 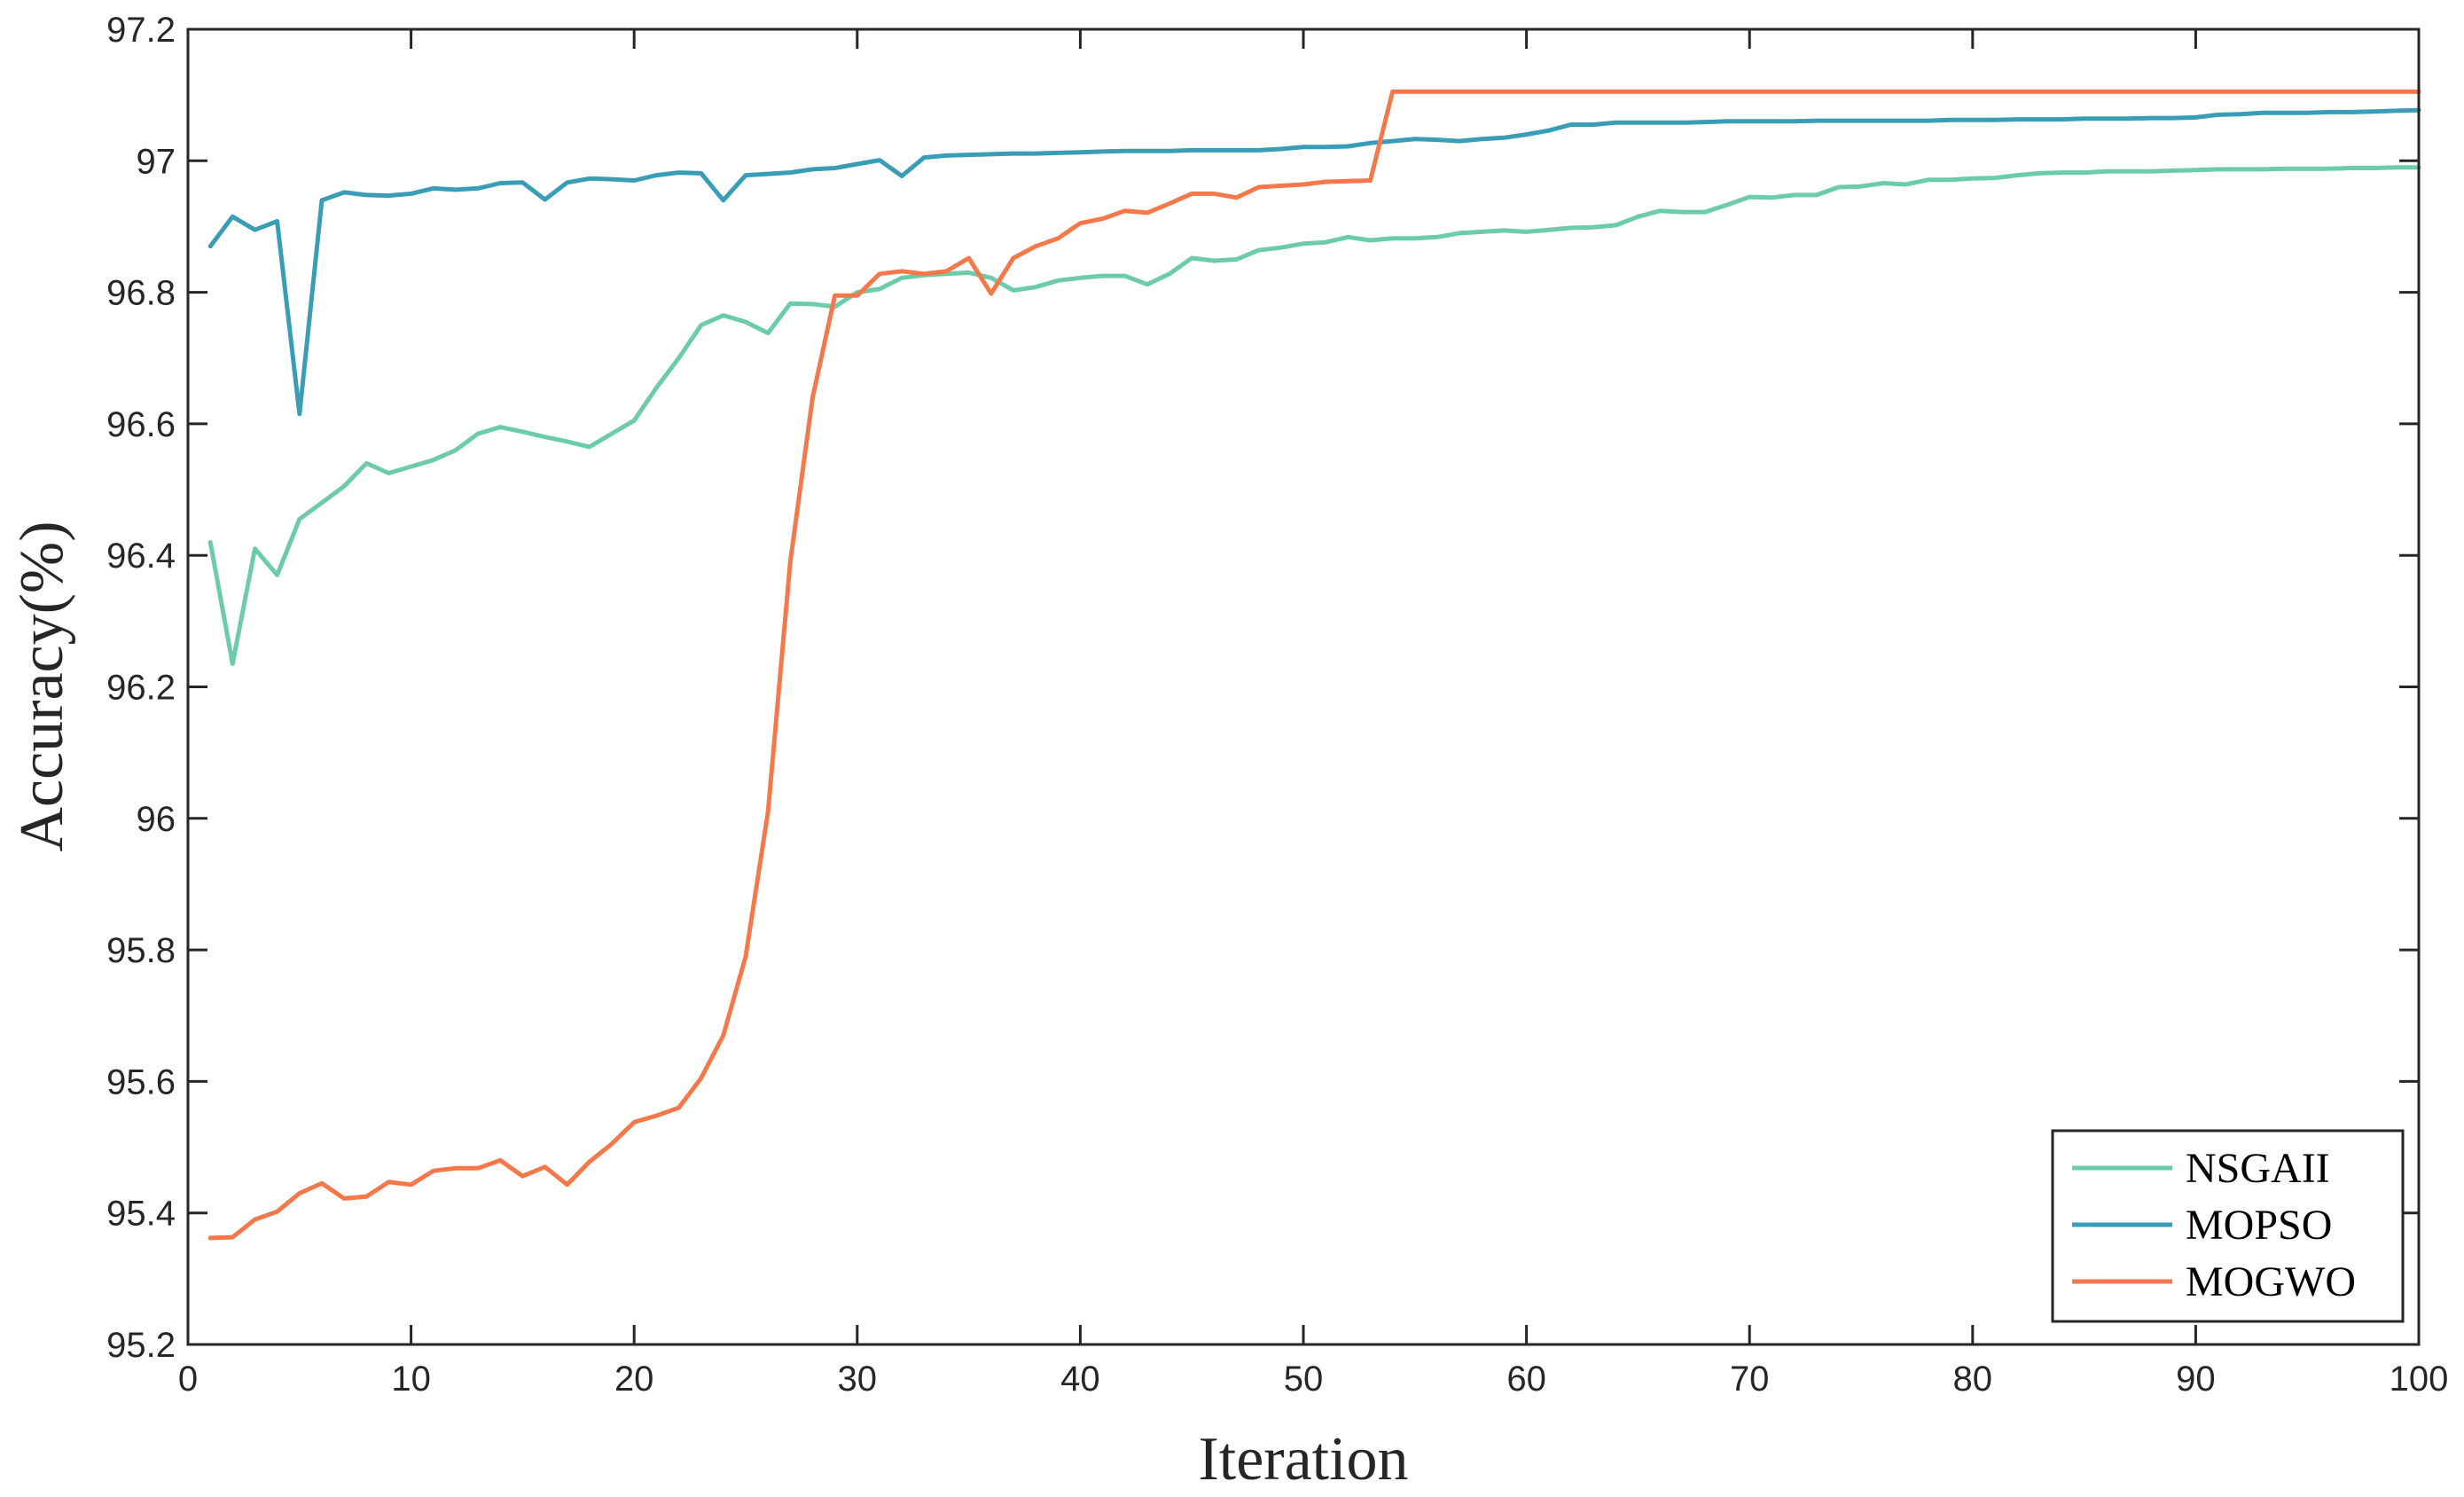 I want to click on y-tick-label: 96.6, so click(x=141, y=424).